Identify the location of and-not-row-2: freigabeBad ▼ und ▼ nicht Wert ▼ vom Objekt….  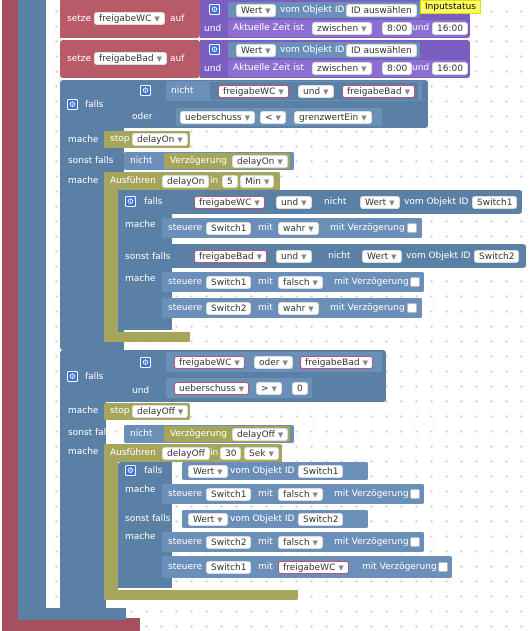
(349, 256).